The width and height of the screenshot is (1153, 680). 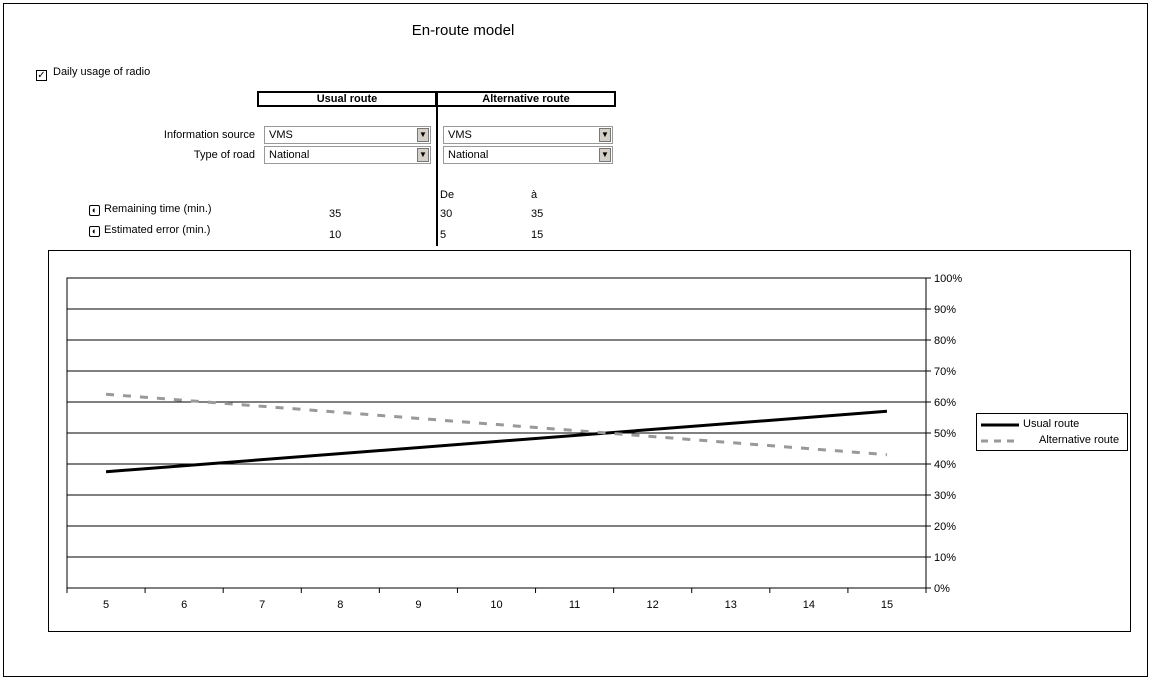 What do you see at coordinates (496, 441) in the screenshot?
I see `series-line-usual-route` at bounding box center [496, 441].